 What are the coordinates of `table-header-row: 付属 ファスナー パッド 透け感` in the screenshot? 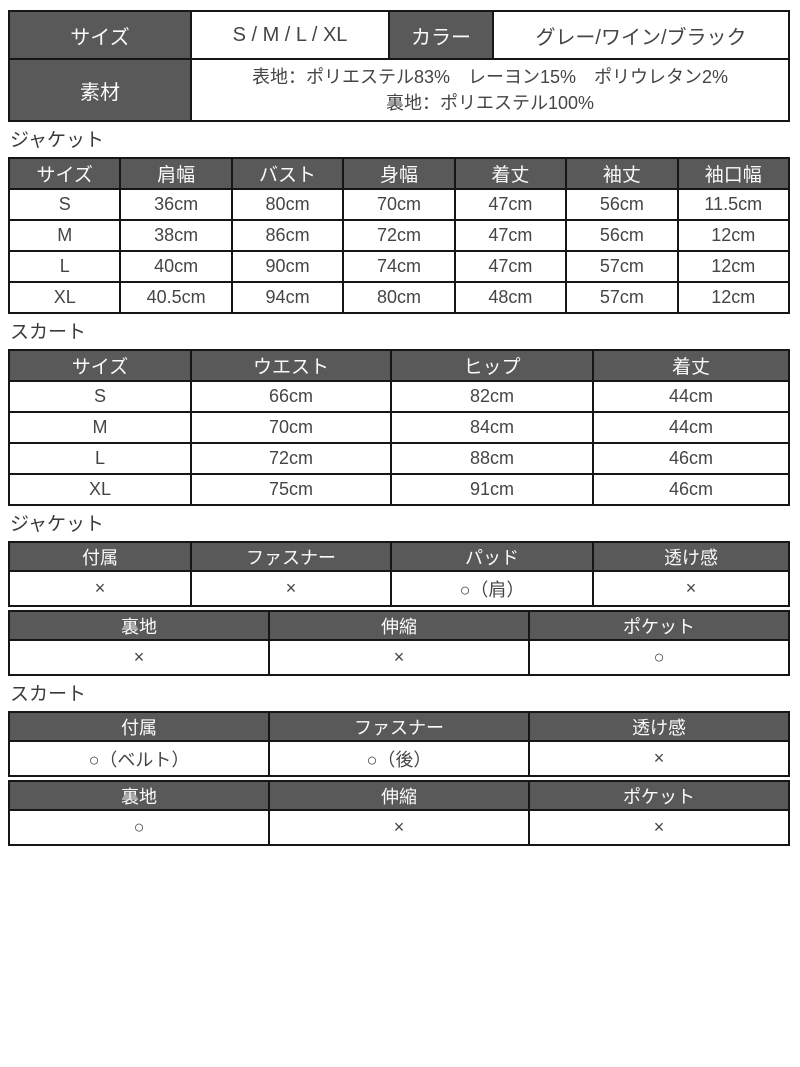 It's located at (399, 556).